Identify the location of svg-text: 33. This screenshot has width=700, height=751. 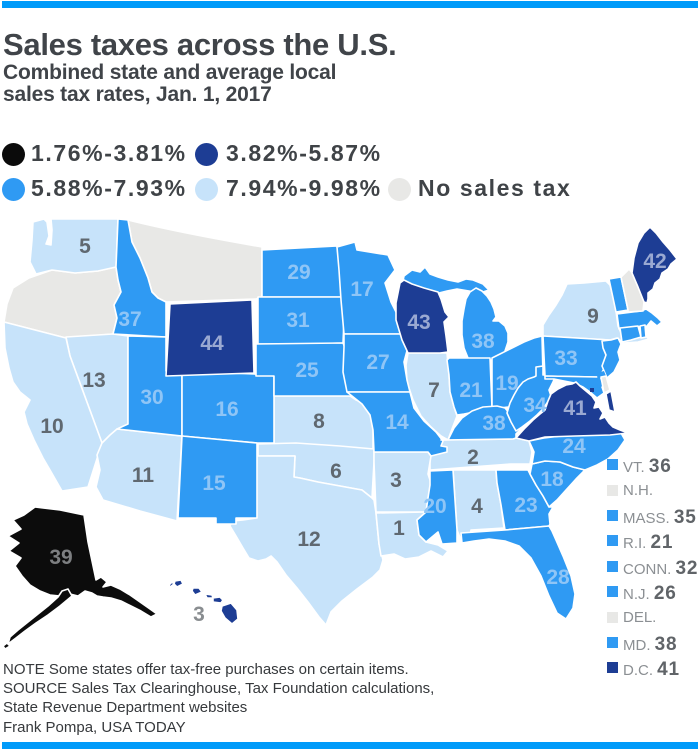
(565, 358).